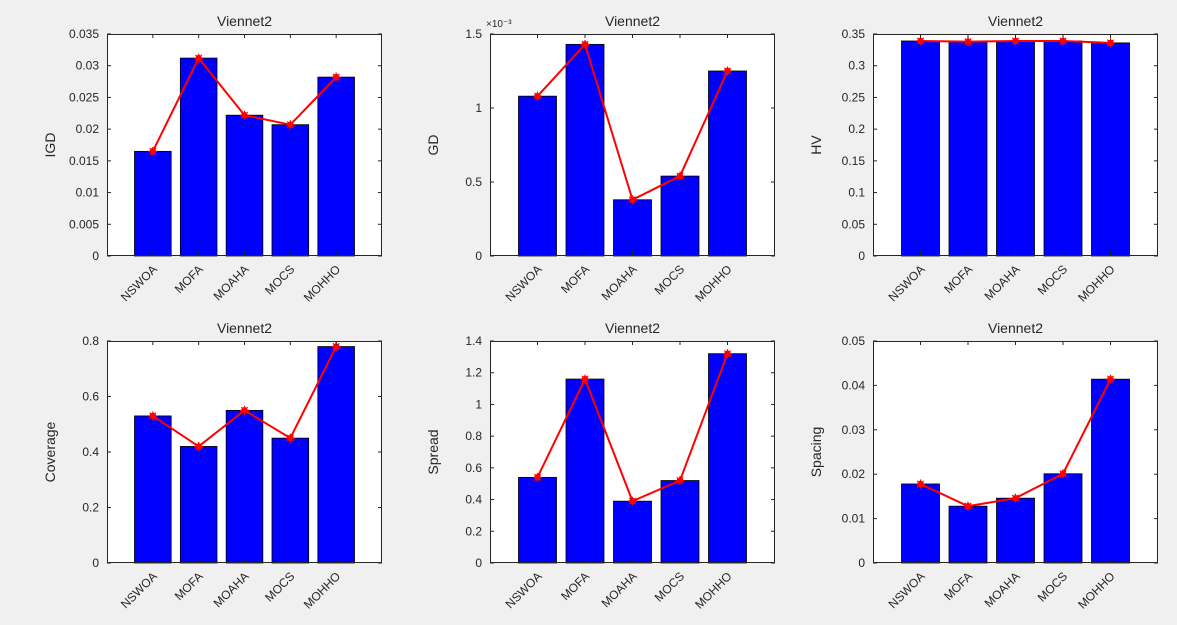 The height and width of the screenshot is (625, 1177). Describe the element at coordinates (854, 519) in the screenshot. I see `y-tick-label: 0.01` at that location.